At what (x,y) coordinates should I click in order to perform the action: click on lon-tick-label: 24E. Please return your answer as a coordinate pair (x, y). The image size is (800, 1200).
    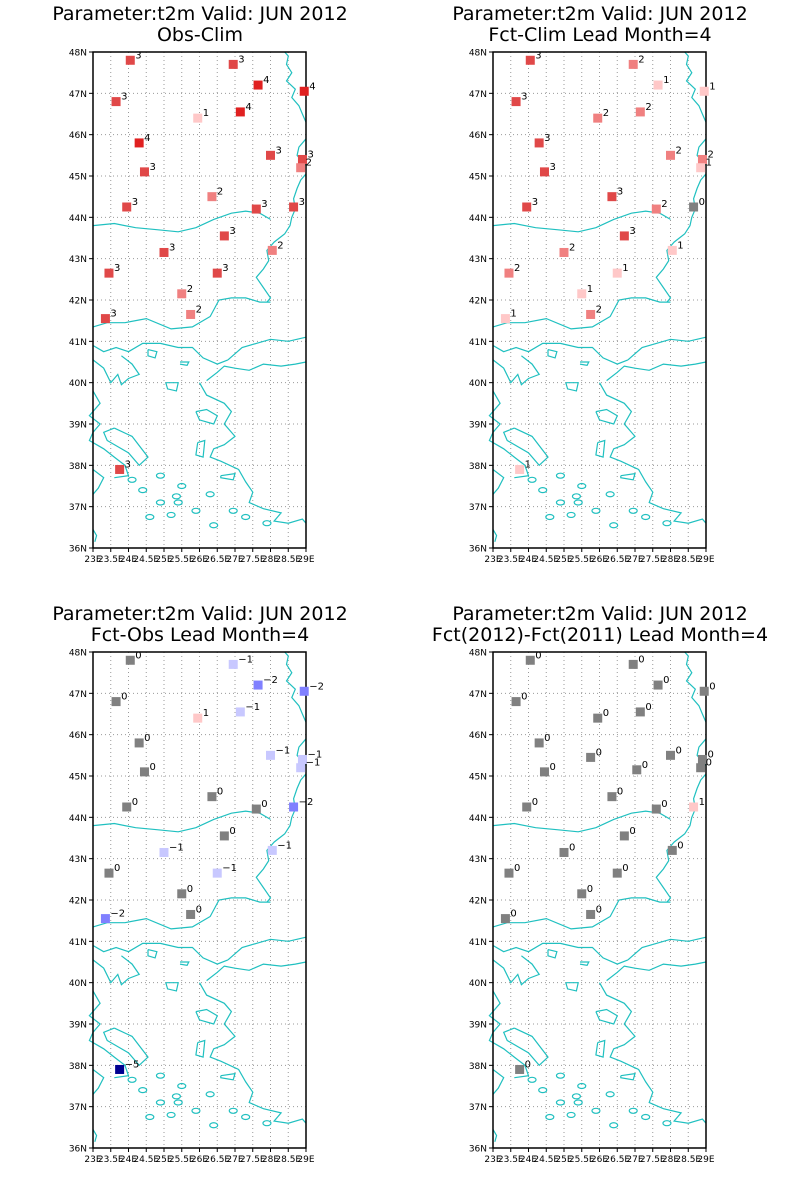
    Looking at the image, I should click on (128, 560).